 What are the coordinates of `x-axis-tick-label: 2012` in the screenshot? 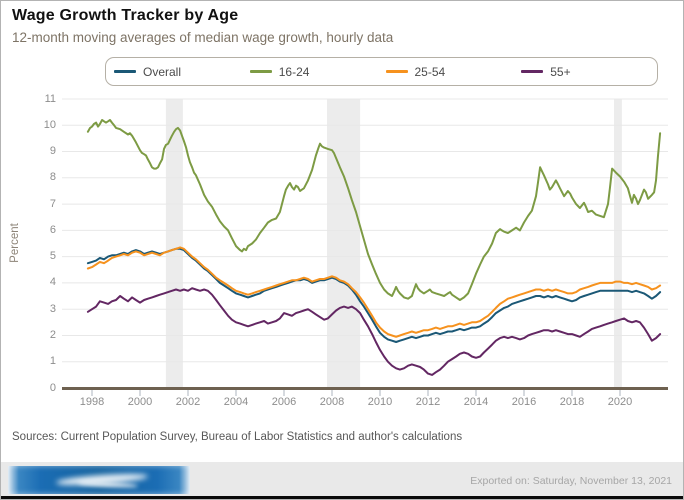 It's located at (428, 402).